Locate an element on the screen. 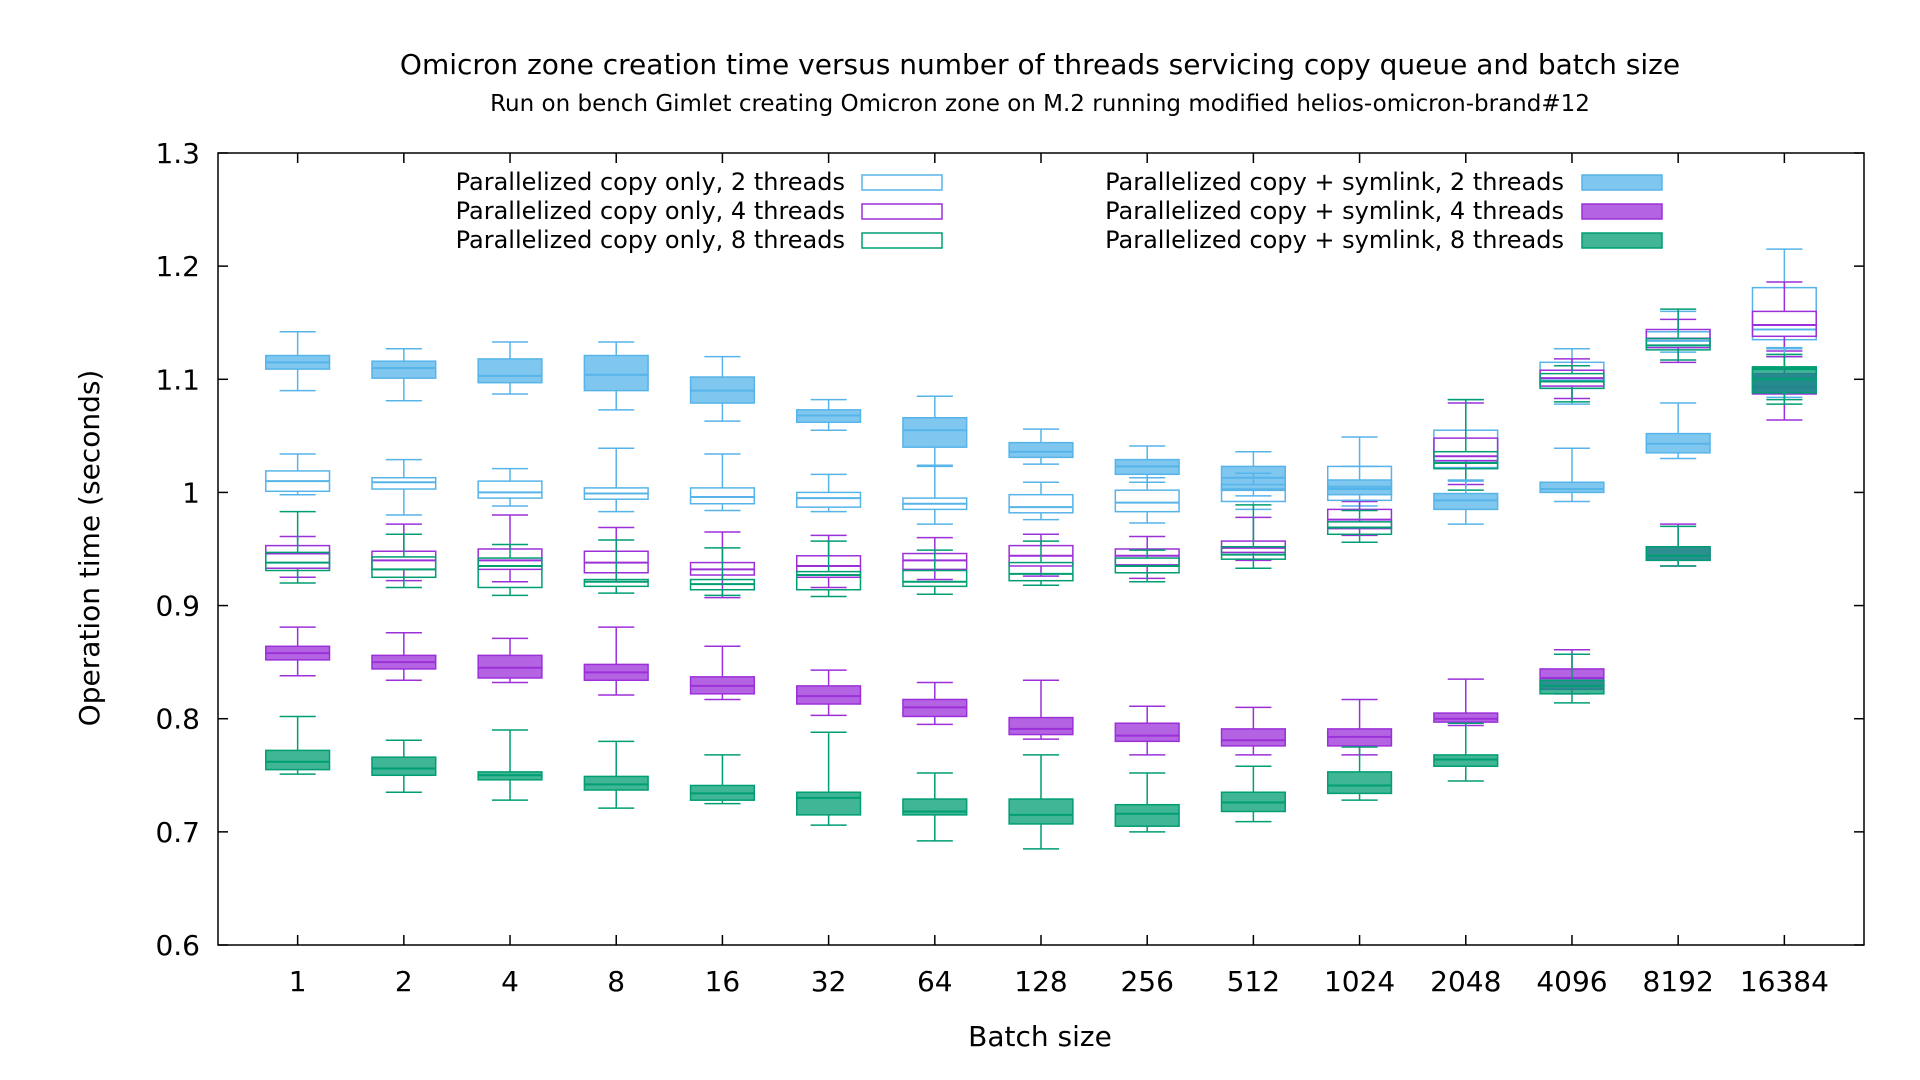  x-tick-label: 16 is located at coordinates (723, 981).